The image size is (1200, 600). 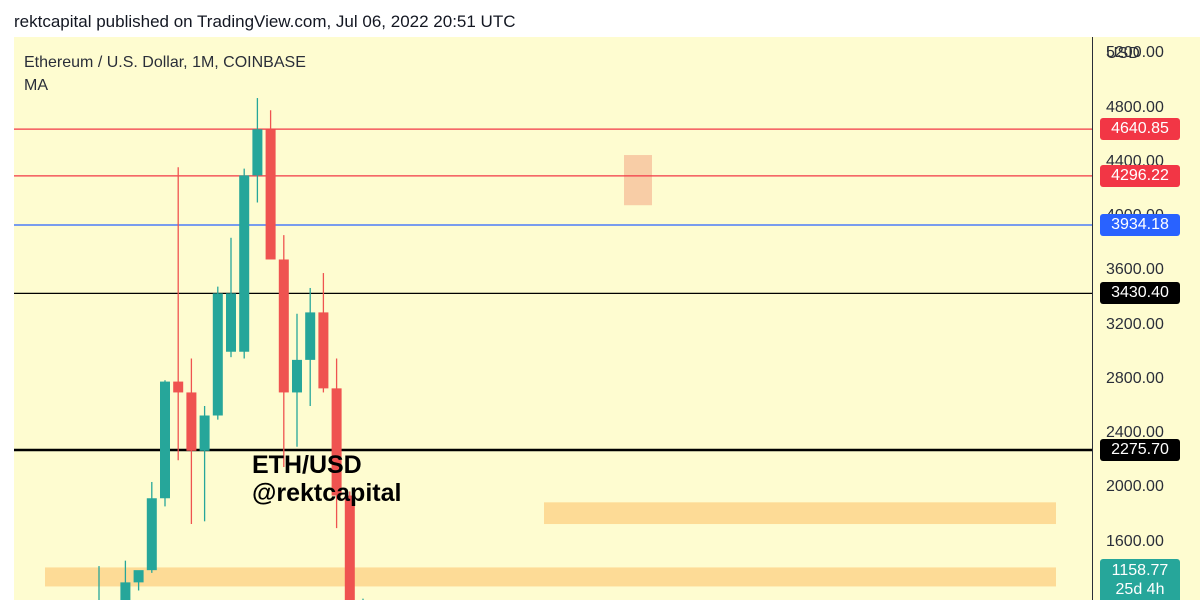 What do you see at coordinates (638, 180) in the screenshot?
I see `highlight-box` at bounding box center [638, 180].